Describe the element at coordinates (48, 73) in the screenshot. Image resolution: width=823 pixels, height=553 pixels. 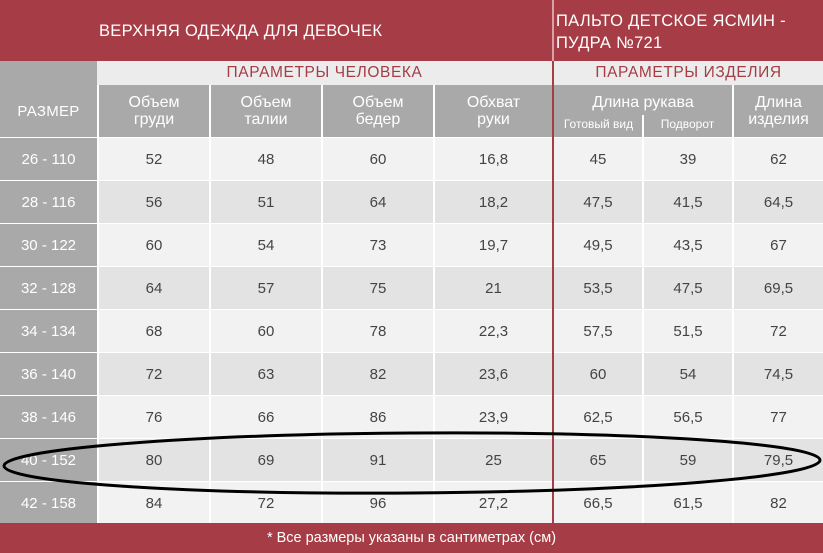
I see `header-corner` at that location.